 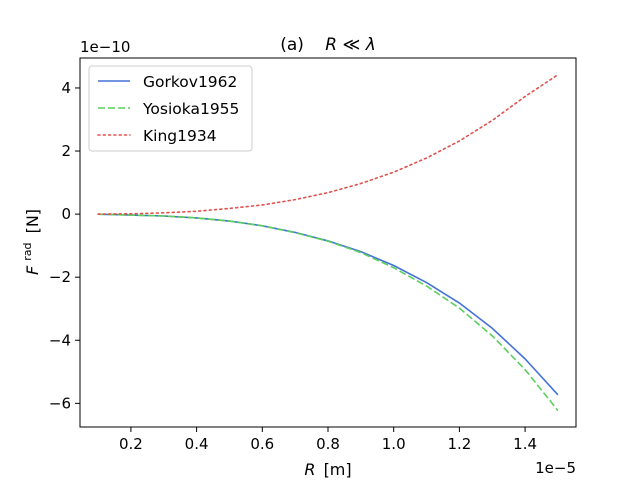 What do you see at coordinates (525, 444) in the screenshot?
I see `x-tick-label: 1.4` at bounding box center [525, 444].